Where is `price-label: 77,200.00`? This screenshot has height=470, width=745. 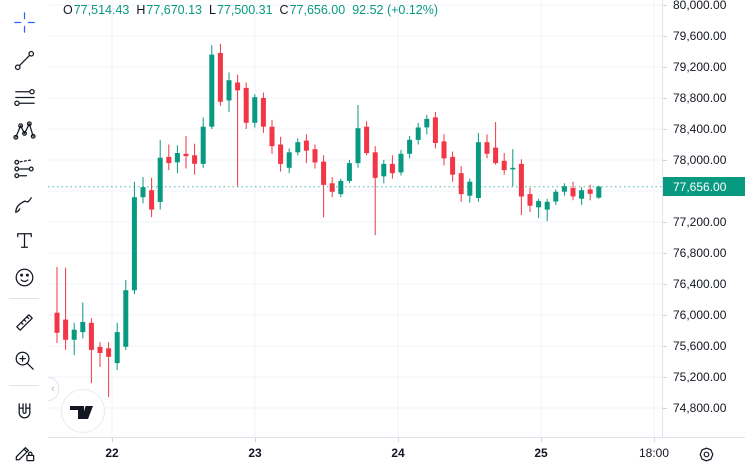
price-label: 77,200.00 is located at coordinates (700, 222).